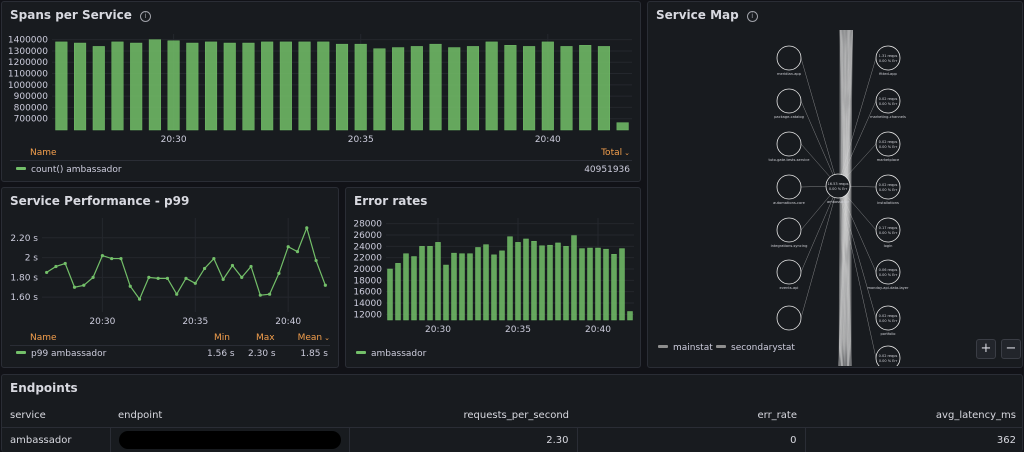 The width and height of the screenshot is (1024, 452). What do you see at coordinates (512, 439) in the screenshot?
I see `table-row: ambassador 2.30 0 362` at bounding box center [512, 439].